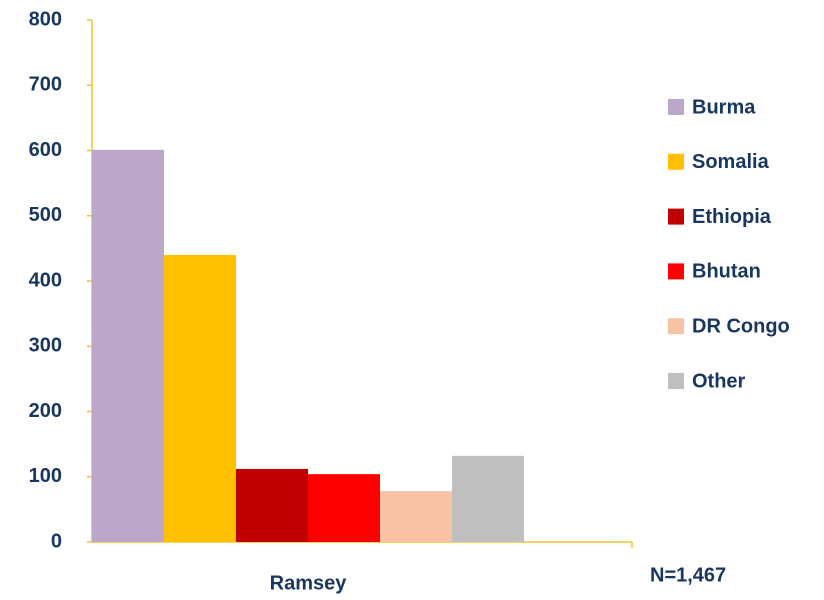  I want to click on y-tick-label: 0, so click(56, 541).